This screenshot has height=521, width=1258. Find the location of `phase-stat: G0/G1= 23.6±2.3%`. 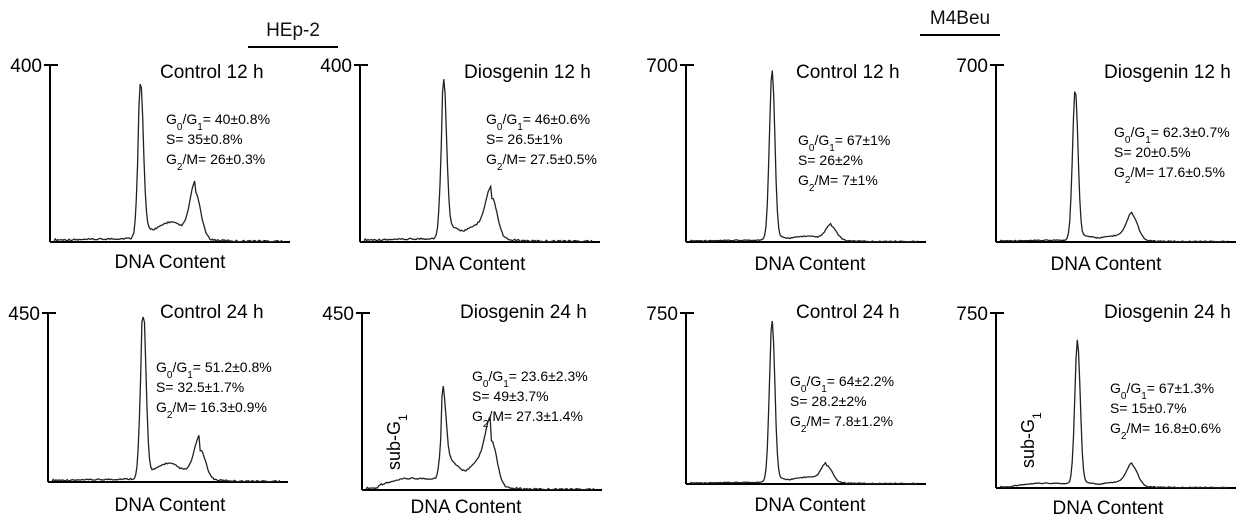

phase-stat: G0/G1= 23.6±2.3% is located at coordinates (530, 379).